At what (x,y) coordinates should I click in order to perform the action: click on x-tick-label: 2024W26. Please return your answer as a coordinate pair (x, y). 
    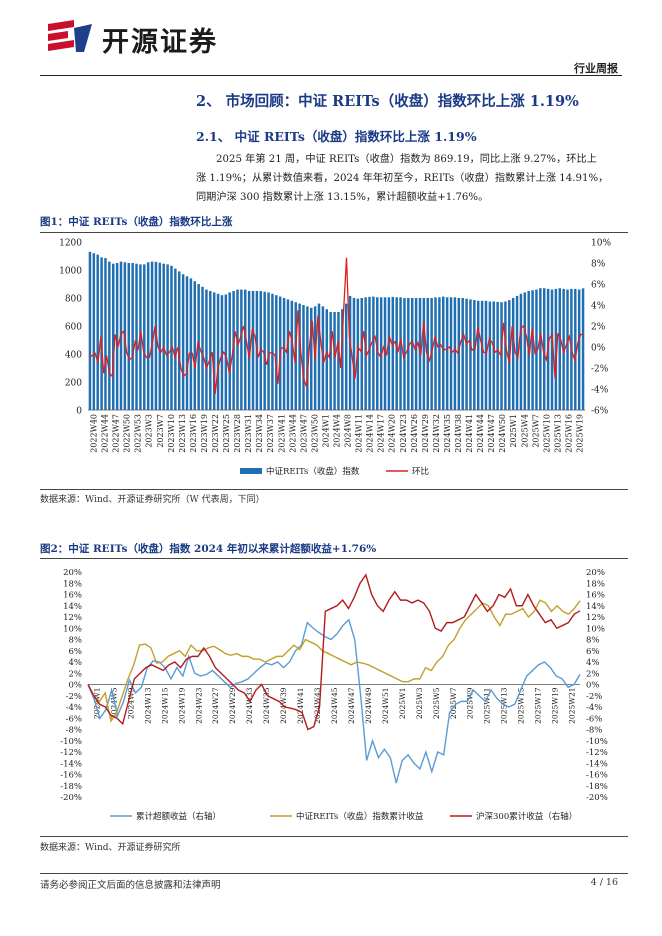
    Looking at the image, I should click on (414, 433).